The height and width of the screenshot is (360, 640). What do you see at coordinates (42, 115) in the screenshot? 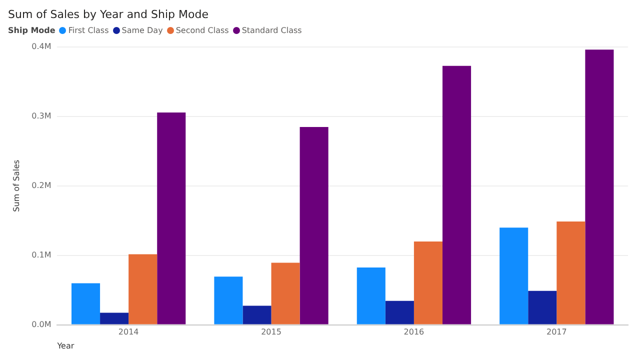
I see `y-tick-label: 0.3M` at bounding box center [42, 115].